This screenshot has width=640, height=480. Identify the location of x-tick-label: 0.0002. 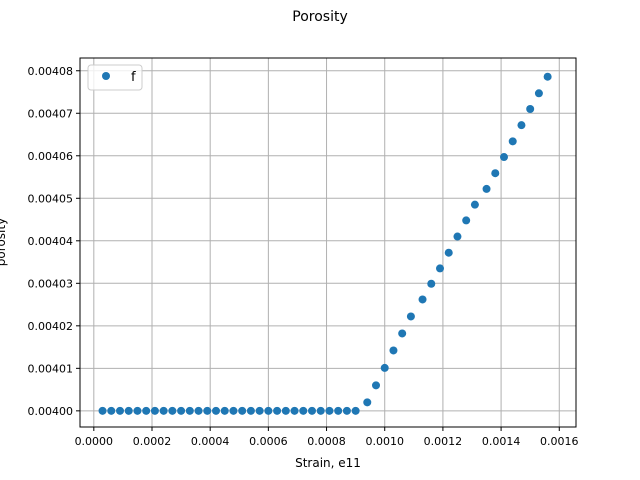
(152, 441).